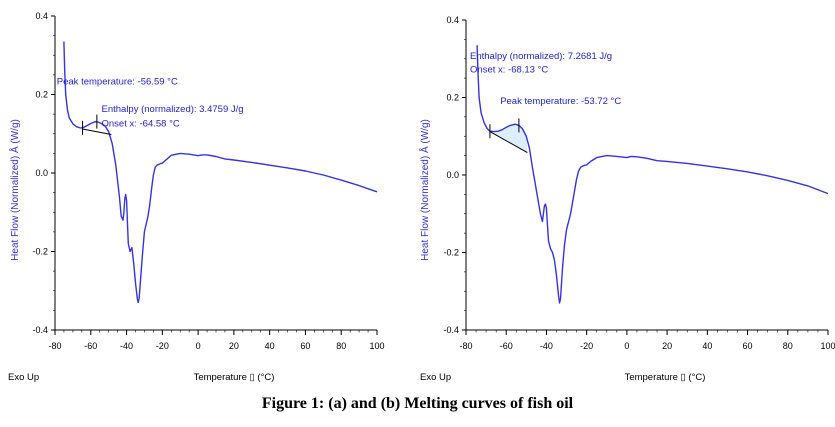  I want to click on chart-b-corner-label: Exo Up, so click(435, 377).